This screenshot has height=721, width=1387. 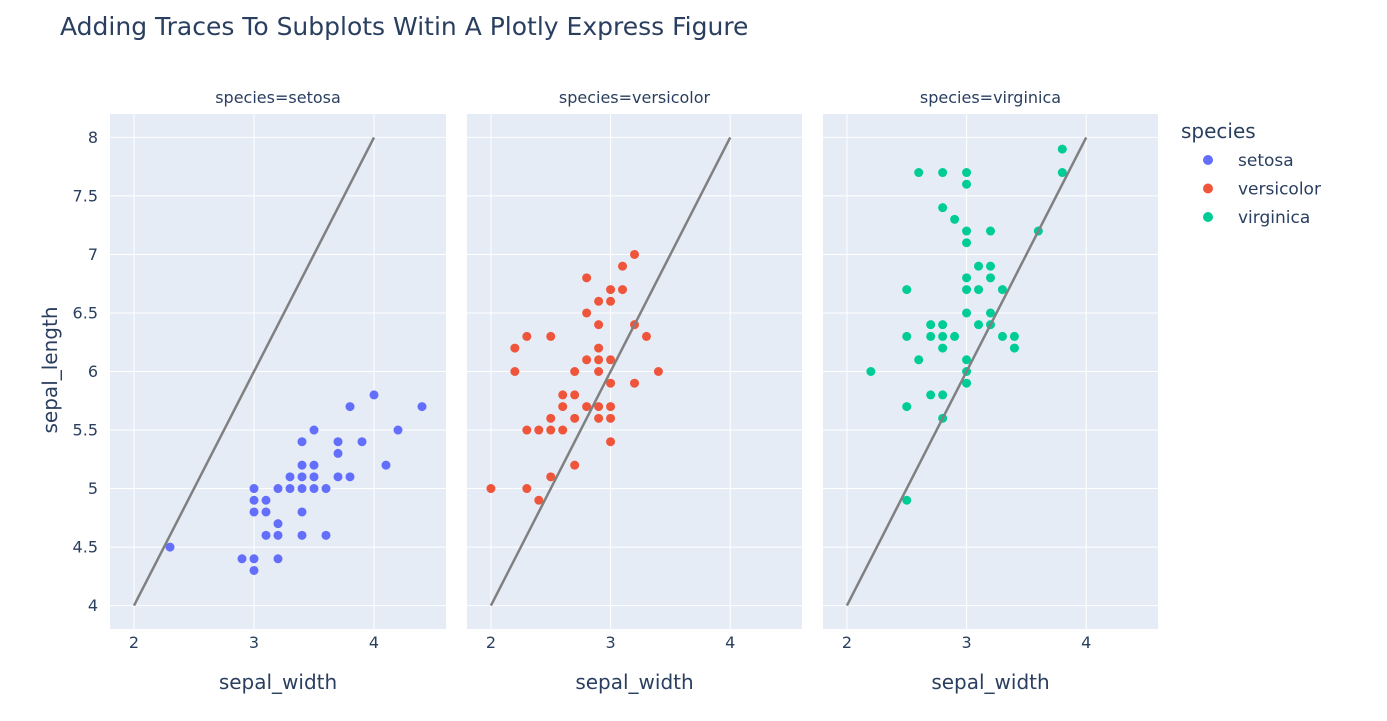 What do you see at coordinates (966, 371) in the screenshot?
I see `reference-line` at bounding box center [966, 371].